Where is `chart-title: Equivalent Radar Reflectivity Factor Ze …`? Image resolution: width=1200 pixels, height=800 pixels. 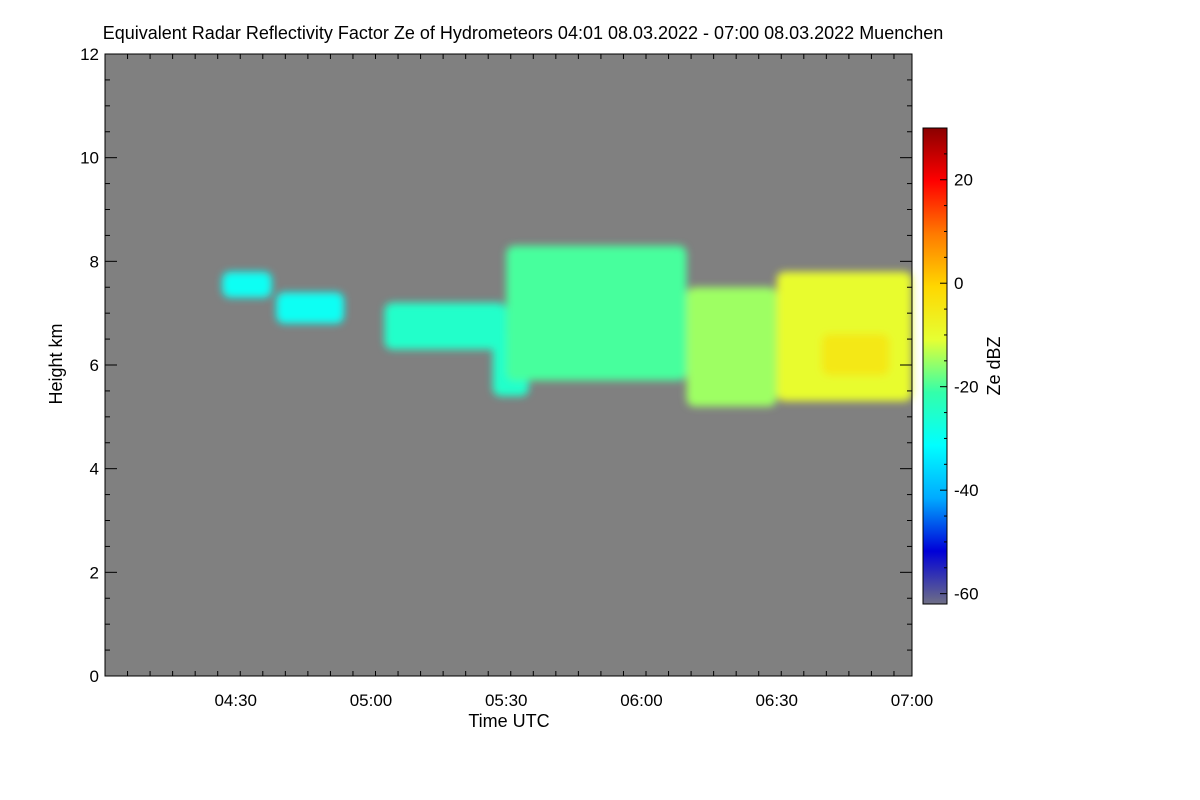 chart-title: Equivalent Radar Reflectivity Factor Ze … is located at coordinates (523, 33).